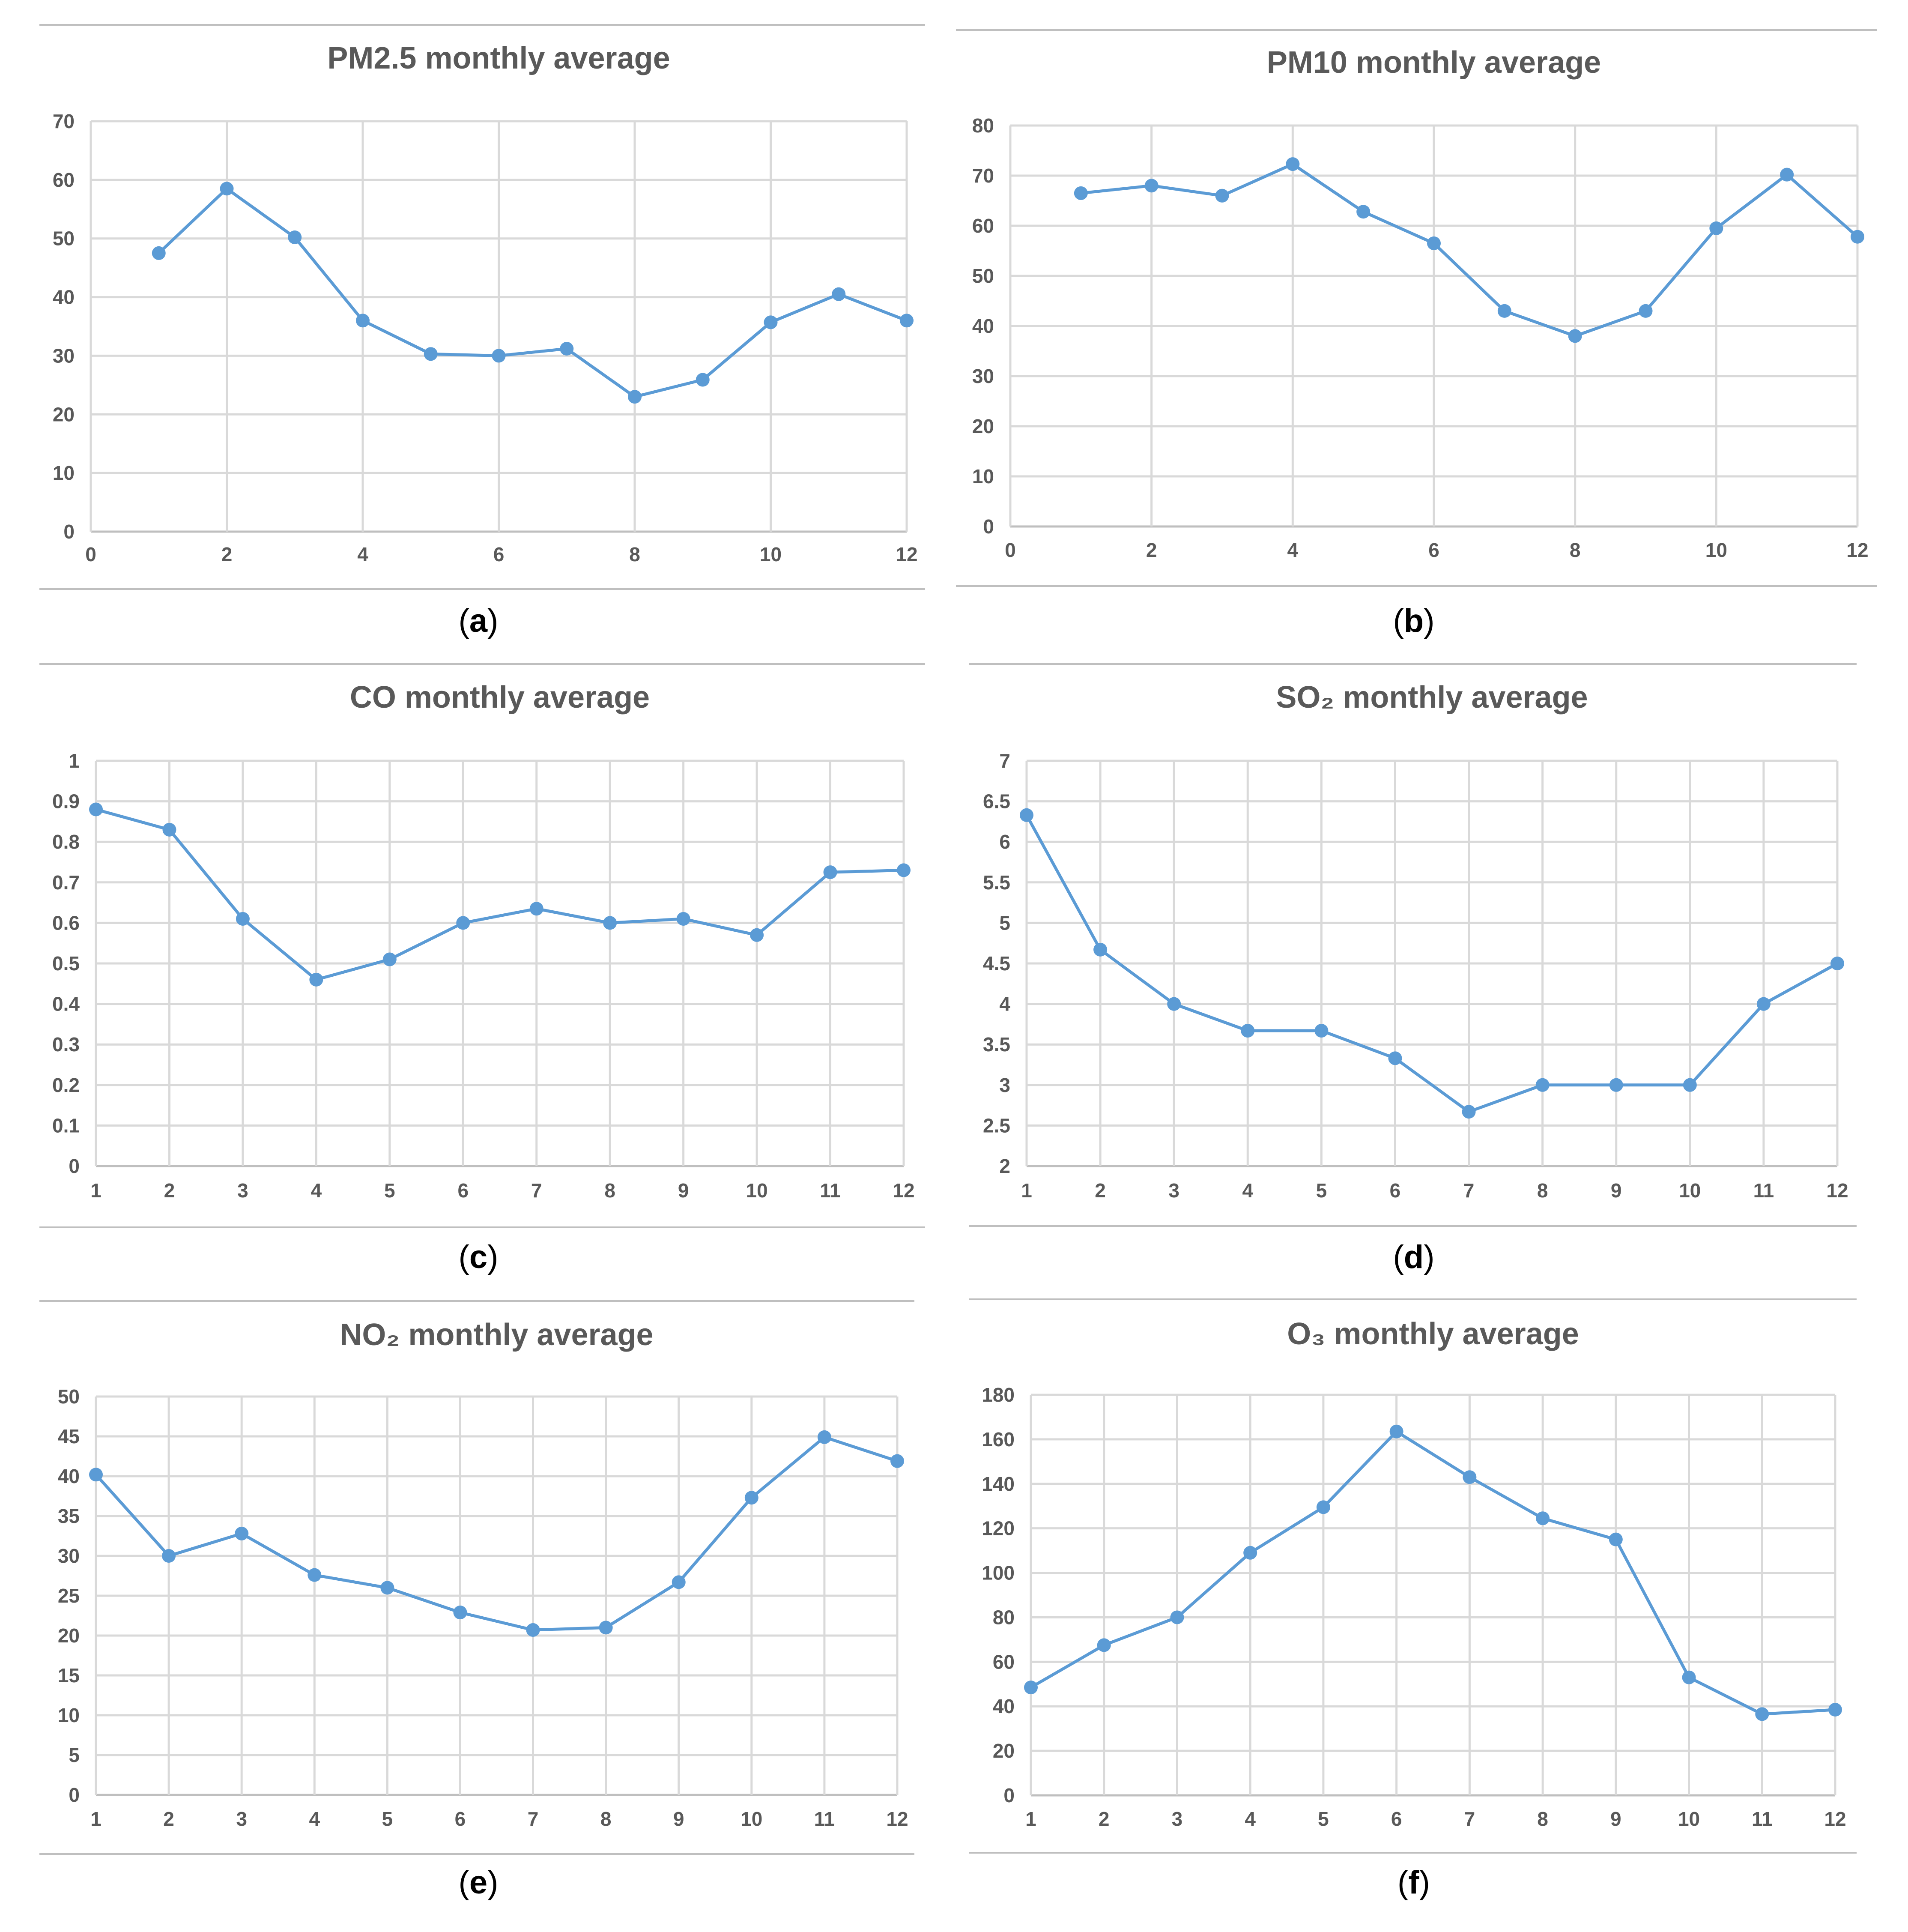  What do you see at coordinates (69, 1635) in the screenshot?
I see `y-tick-label: 20` at bounding box center [69, 1635].